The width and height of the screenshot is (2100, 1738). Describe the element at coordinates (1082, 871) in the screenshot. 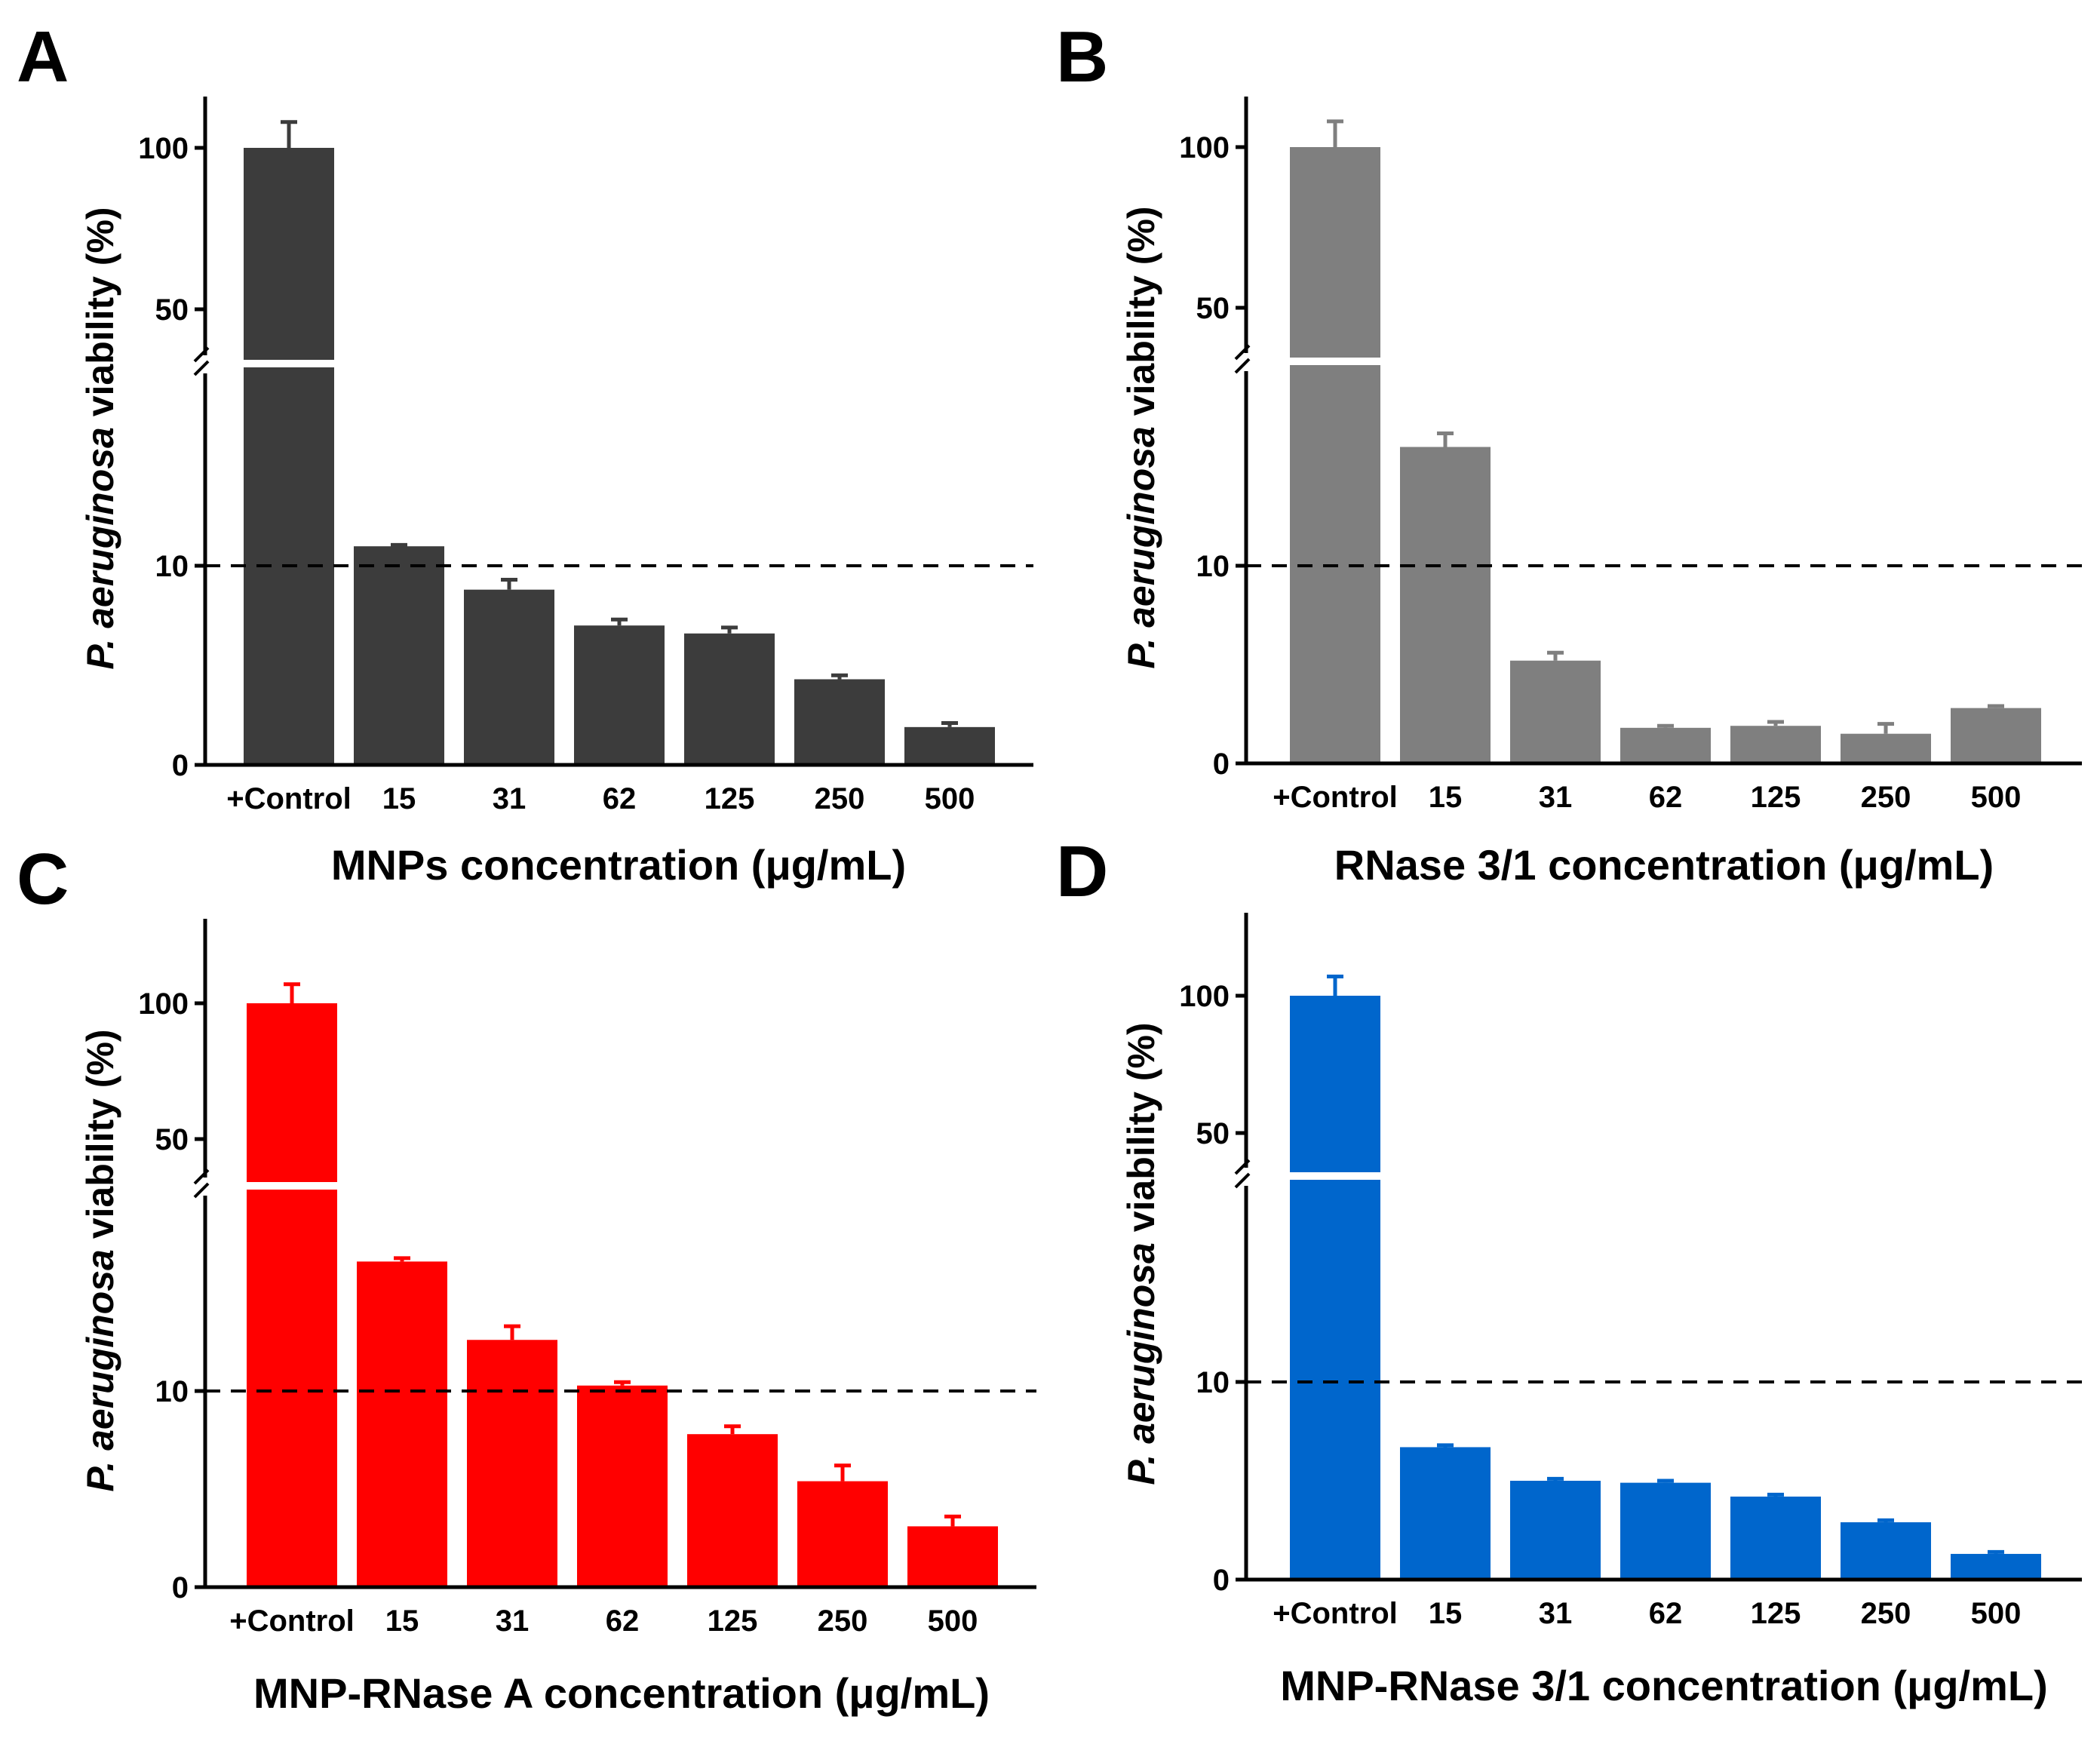

I see `panel-letter: D` at that location.